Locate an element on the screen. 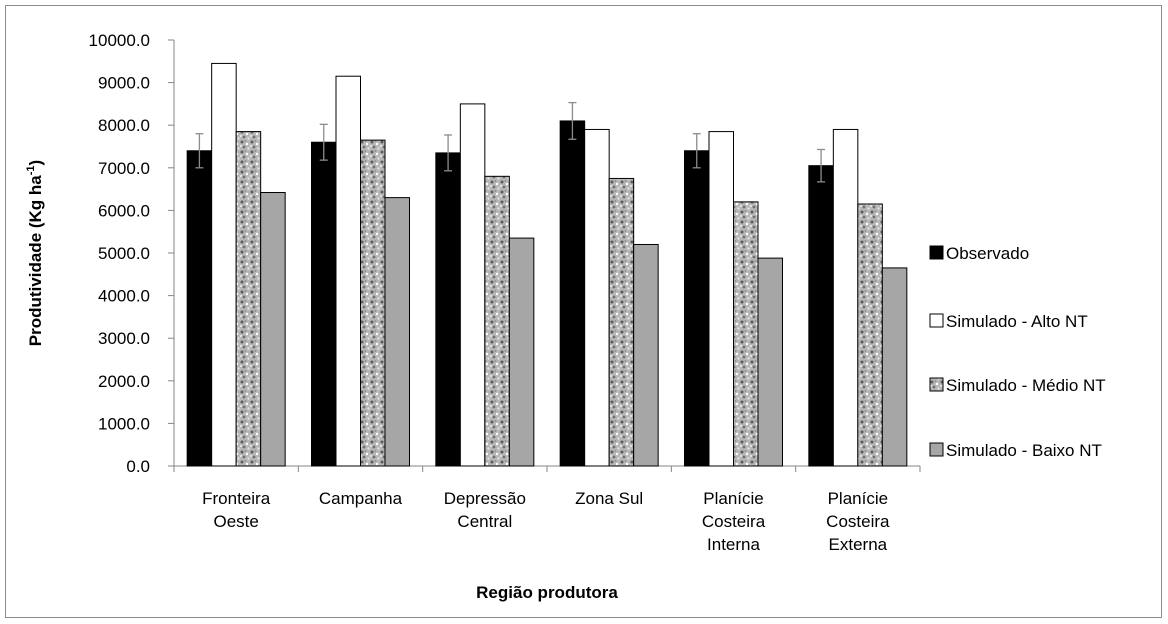  legend-label: Simulado - Baixo NT is located at coordinates (1024, 450).